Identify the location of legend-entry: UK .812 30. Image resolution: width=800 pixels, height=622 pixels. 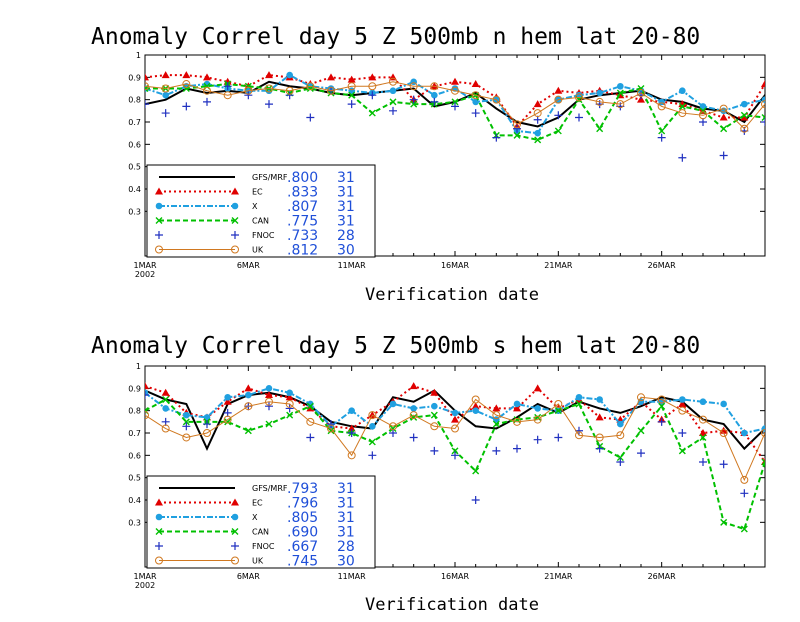
(255, 251).